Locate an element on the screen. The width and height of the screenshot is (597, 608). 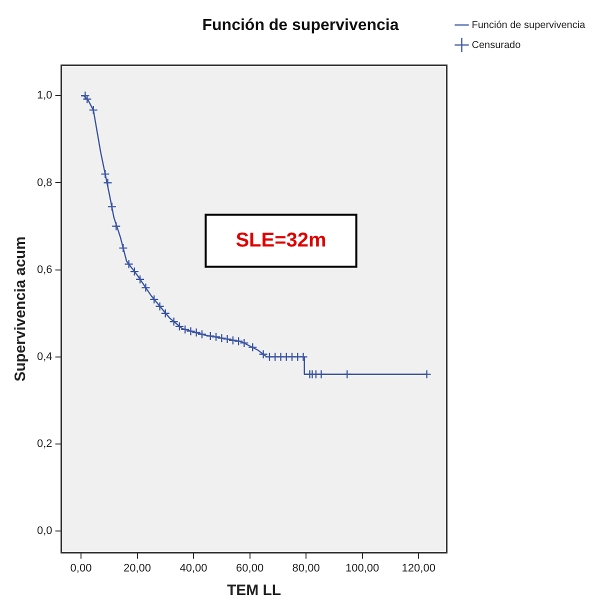
annotation: SLE=32m is located at coordinates (281, 240).